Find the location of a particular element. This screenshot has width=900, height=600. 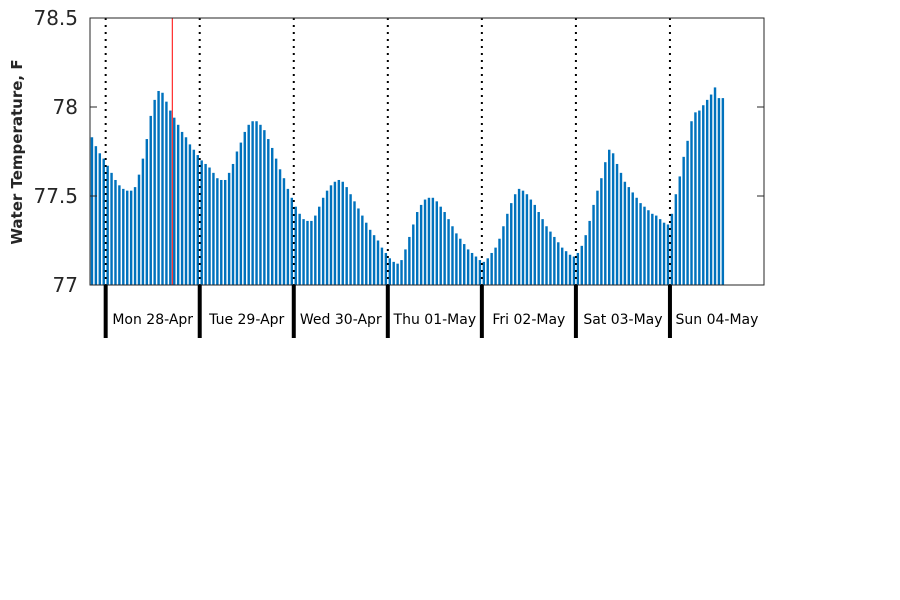

y-tick-label: 77 is located at coordinates (65, 285).